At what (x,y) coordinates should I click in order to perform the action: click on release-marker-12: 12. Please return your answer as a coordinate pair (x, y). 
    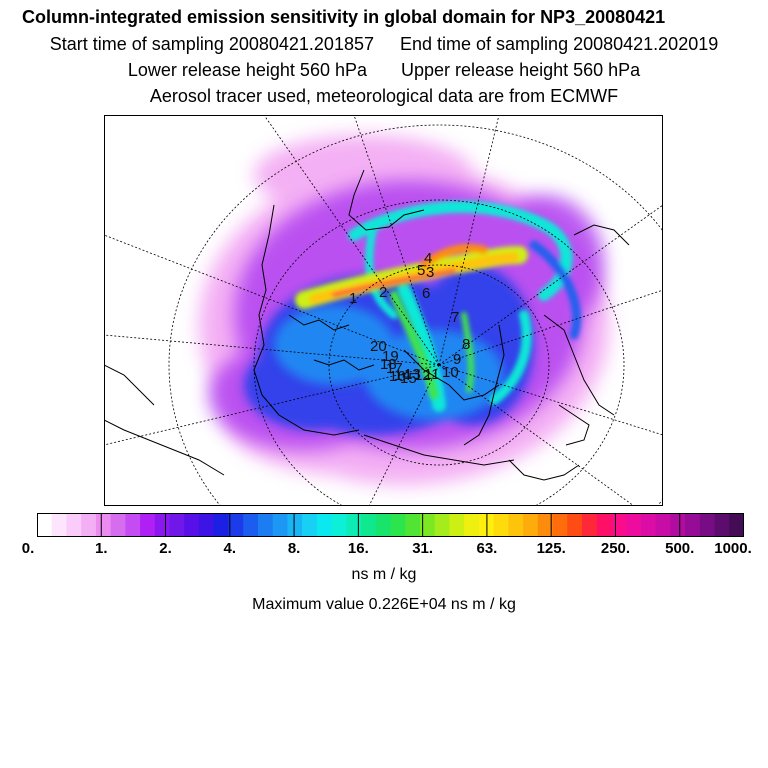
    Looking at the image, I should click on (422, 375).